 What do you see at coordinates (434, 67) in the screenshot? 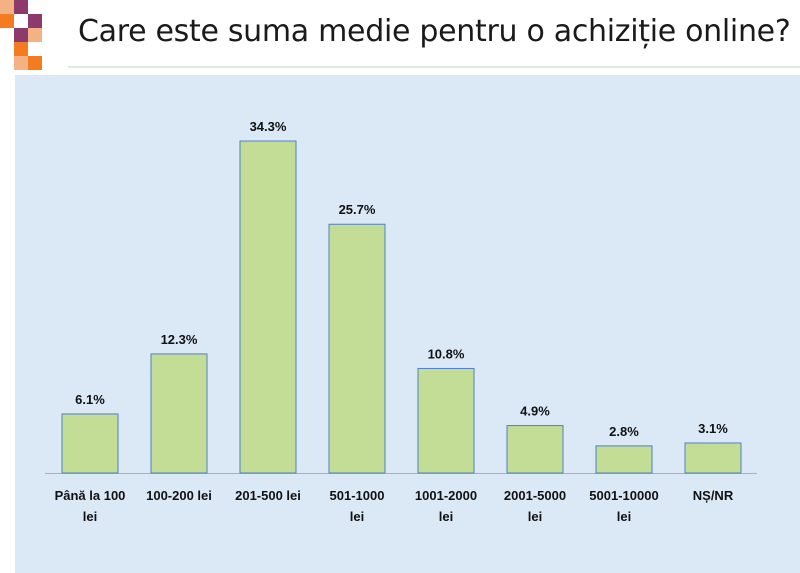
I see `title-divider` at bounding box center [434, 67].